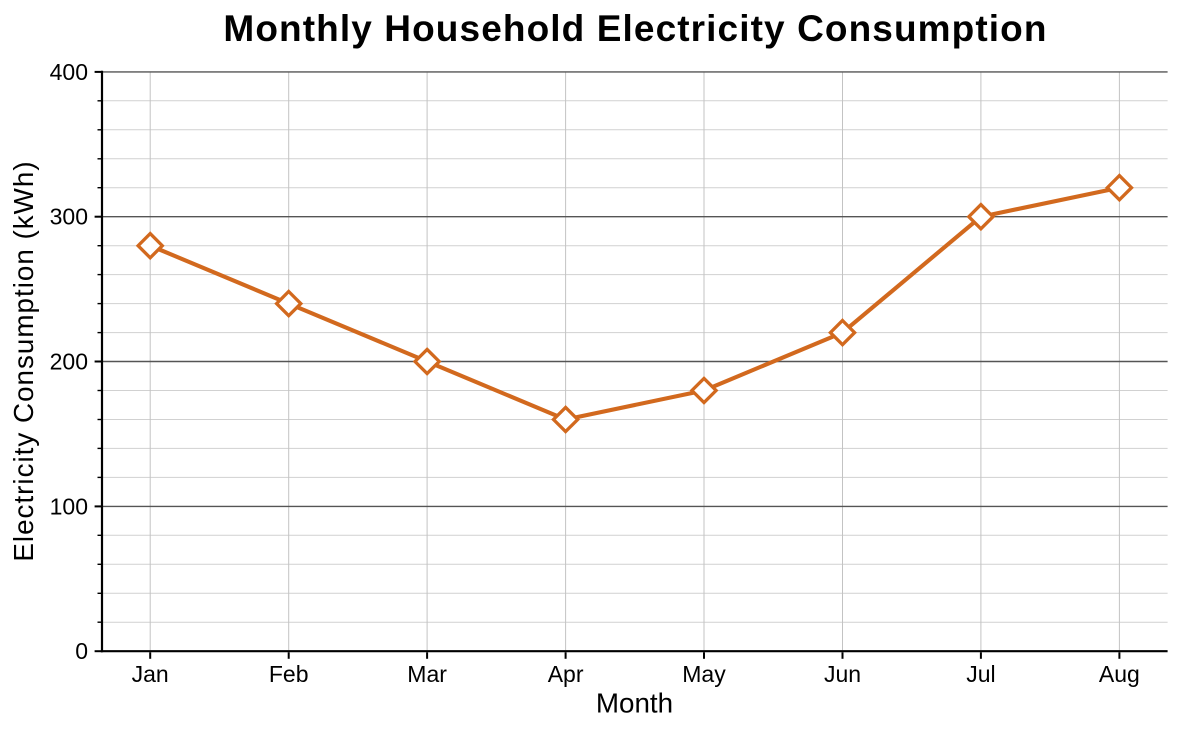 The height and width of the screenshot is (733, 1182). What do you see at coordinates (81, 651) in the screenshot?
I see `svg-text: 0` at bounding box center [81, 651].